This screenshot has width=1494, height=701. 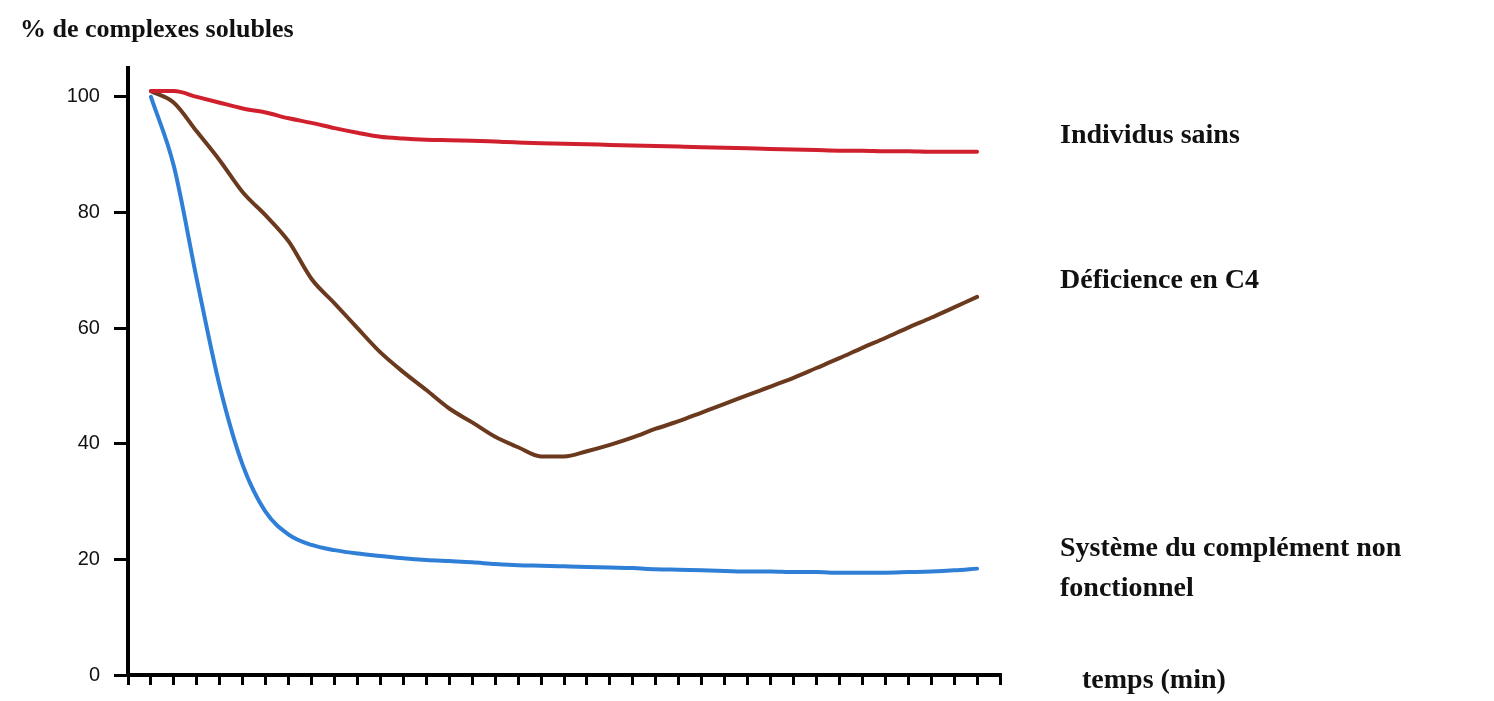 What do you see at coordinates (1150, 134) in the screenshot?
I see `text: Individus sains` at bounding box center [1150, 134].